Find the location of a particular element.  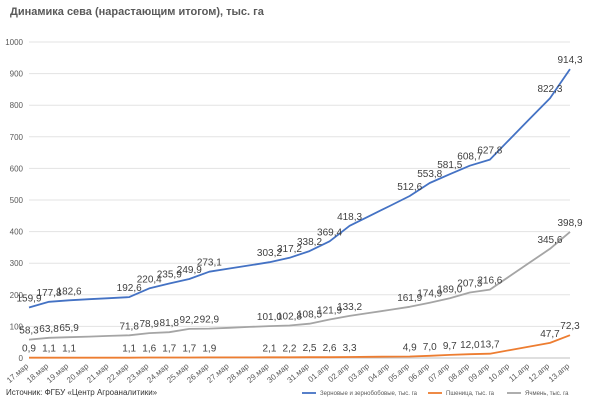

data-label: 71,8 is located at coordinates (129, 326).